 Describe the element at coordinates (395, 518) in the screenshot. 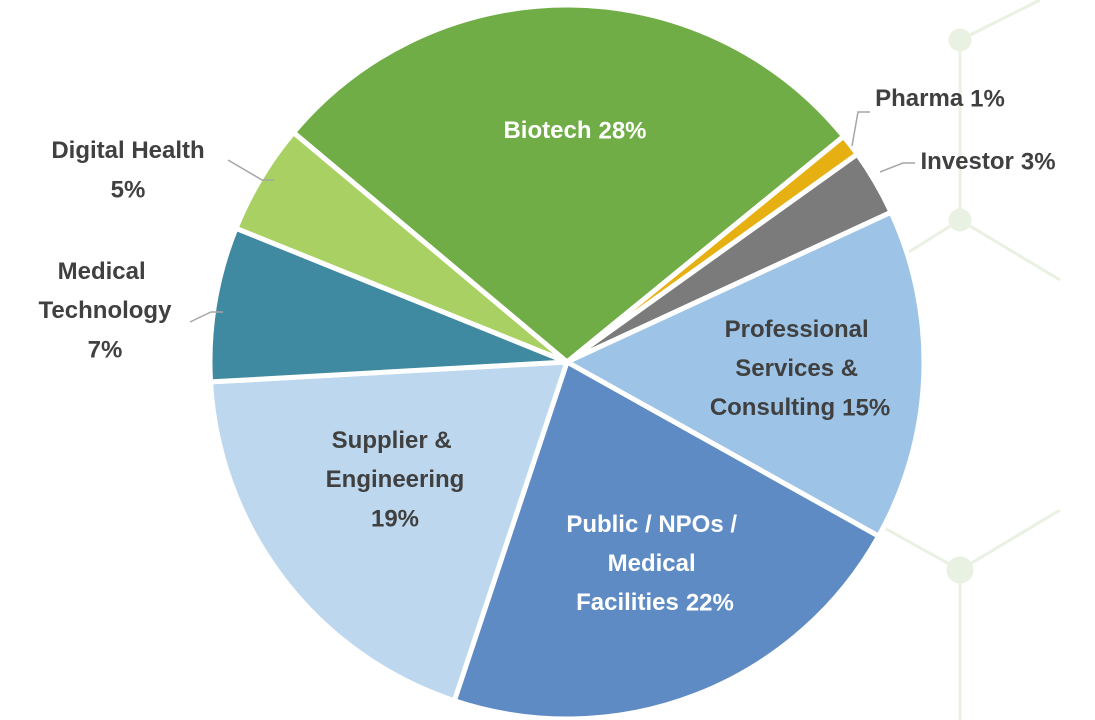

I see `value-label: 19%` at that location.